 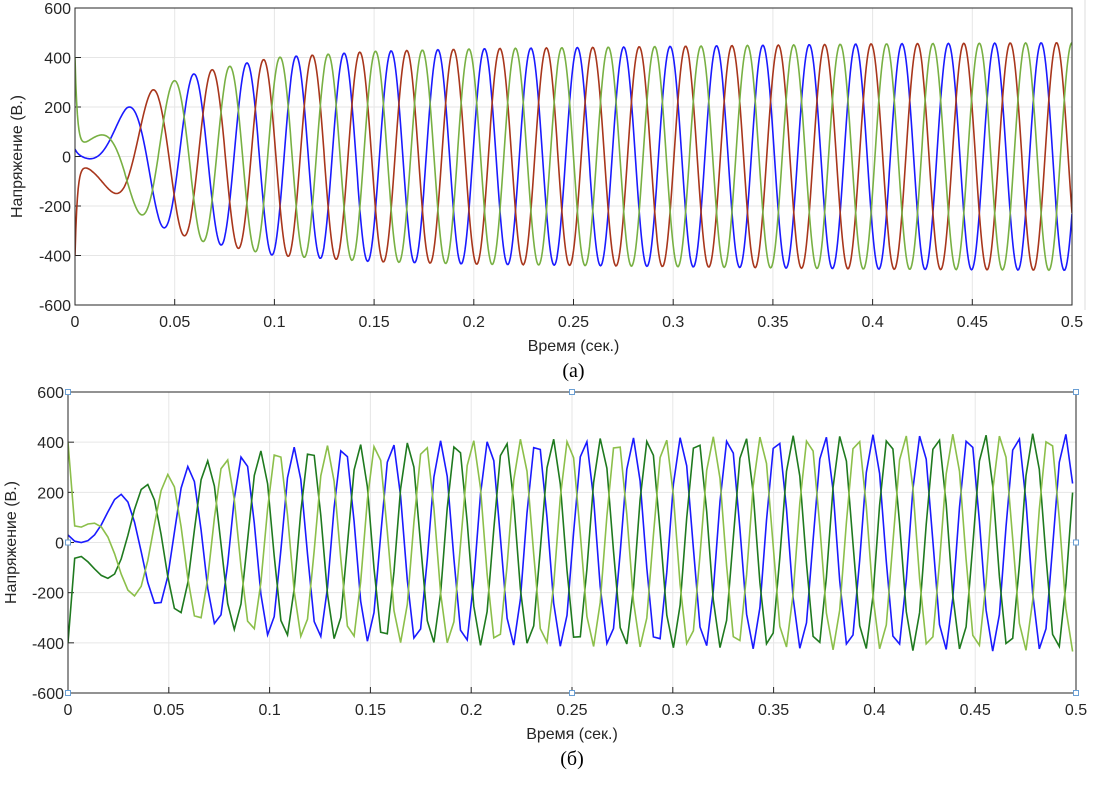 I want to click on figure-caption: (a), so click(x=573, y=371).